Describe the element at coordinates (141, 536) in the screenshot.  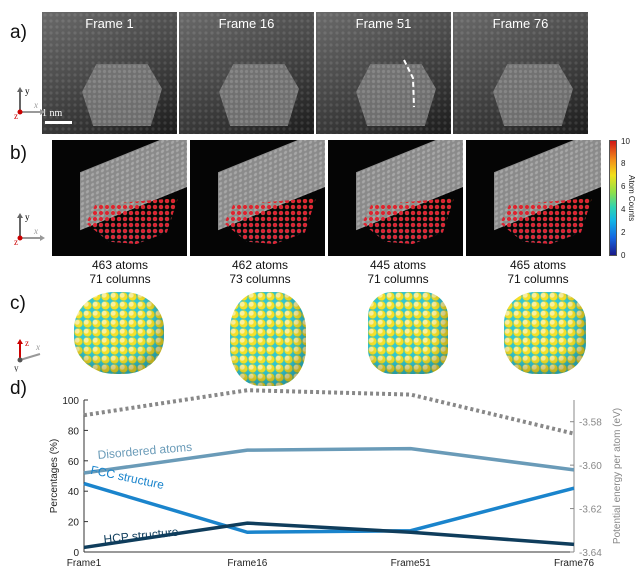
I see `series-label: HCP structure` at that location.